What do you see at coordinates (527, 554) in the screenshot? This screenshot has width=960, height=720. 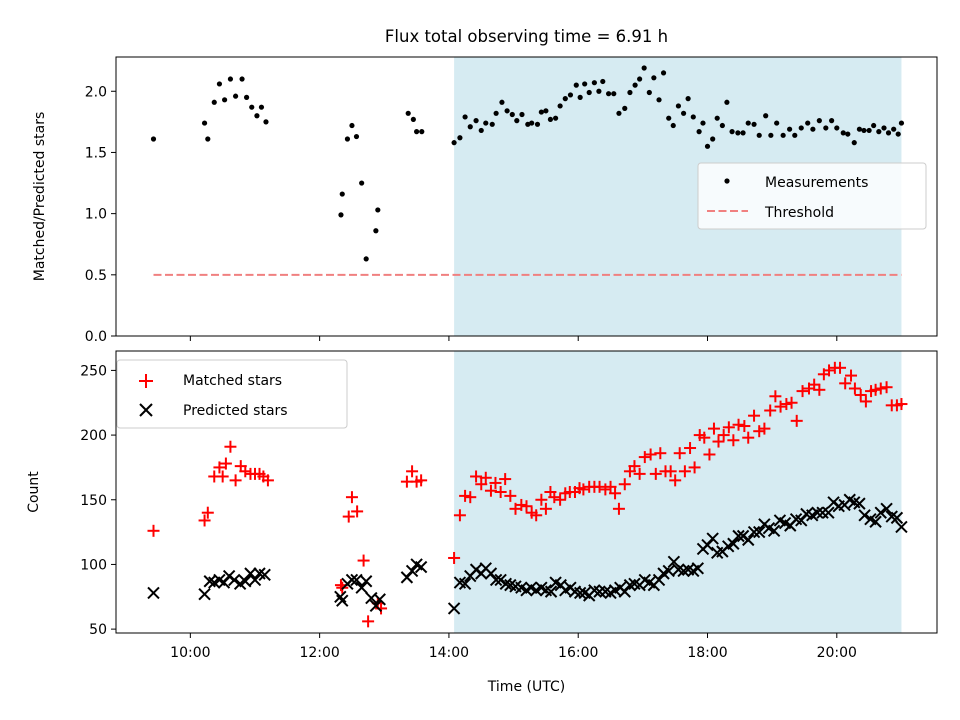 I see `predicted-stars-series` at bounding box center [527, 554].